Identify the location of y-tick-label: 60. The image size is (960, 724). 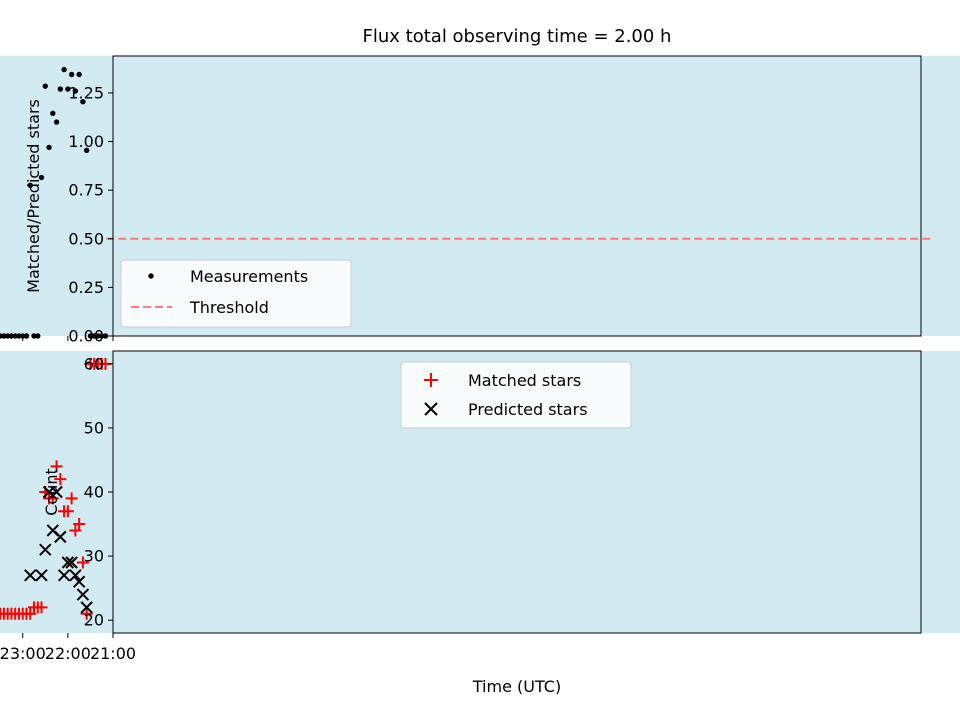
(94, 363).